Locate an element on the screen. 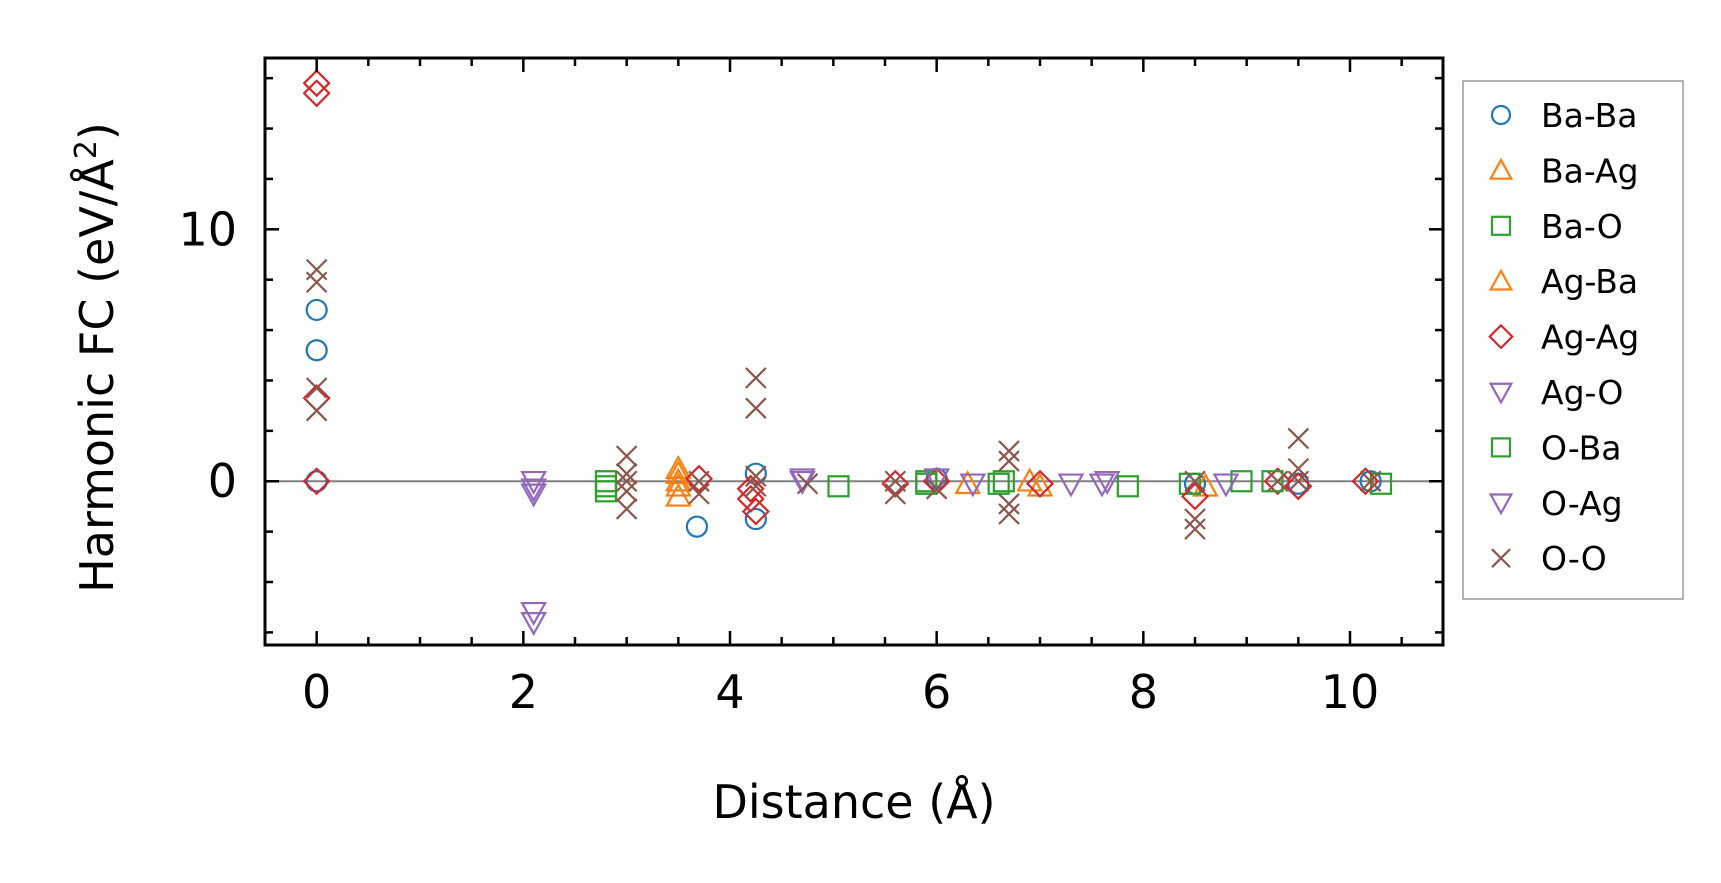  legend-marker-o-ag is located at coordinates (1501, 504).